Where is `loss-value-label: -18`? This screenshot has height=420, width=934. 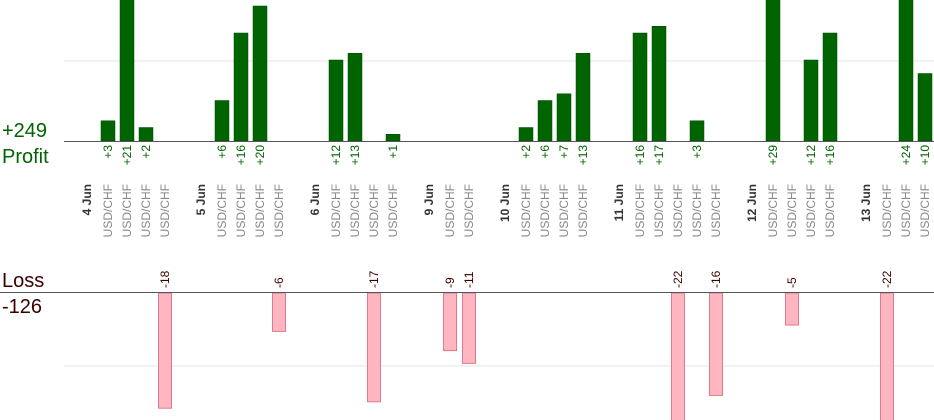 loss-value-label: -18 is located at coordinates (165, 279).